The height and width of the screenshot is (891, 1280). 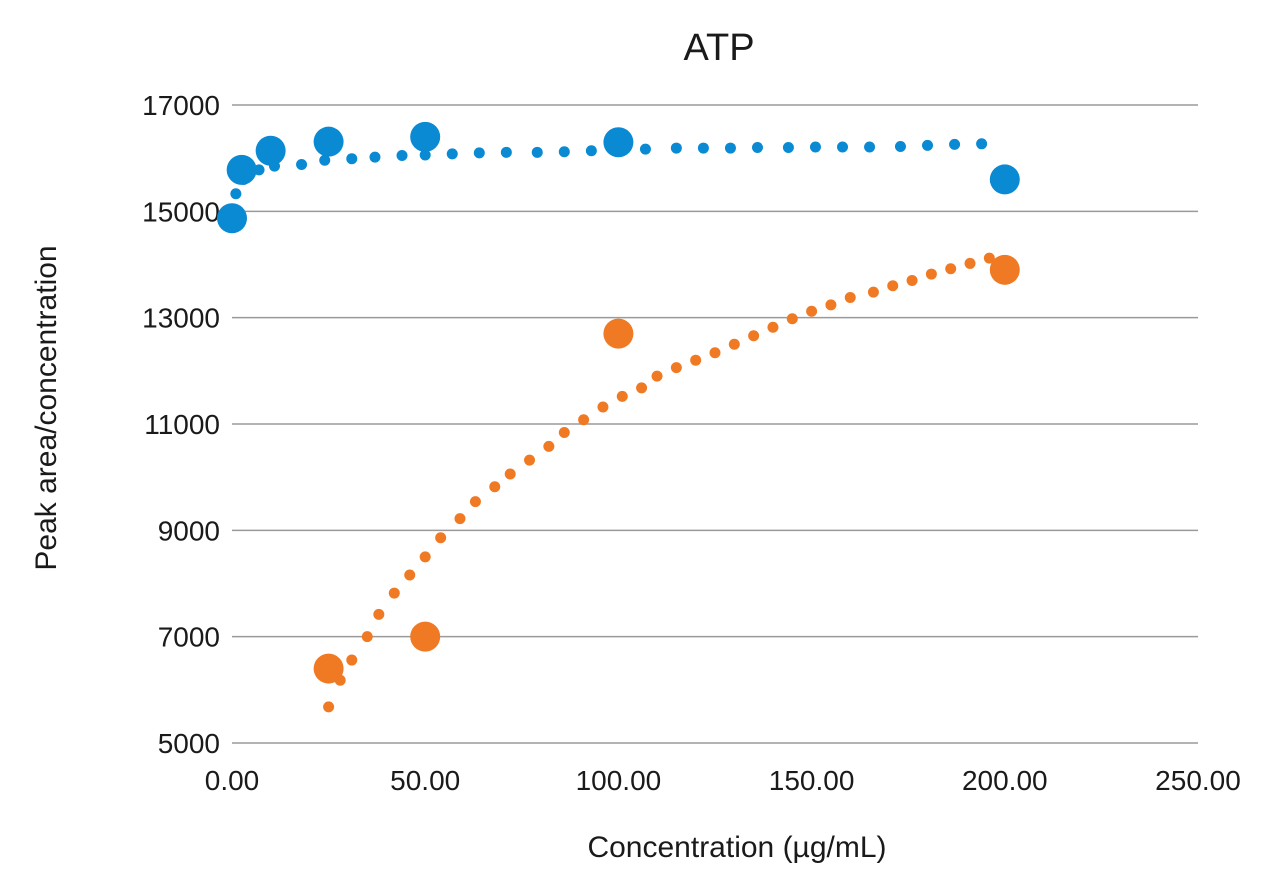 What do you see at coordinates (189, 637) in the screenshot?
I see `y-tick-7000: 7000` at bounding box center [189, 637].